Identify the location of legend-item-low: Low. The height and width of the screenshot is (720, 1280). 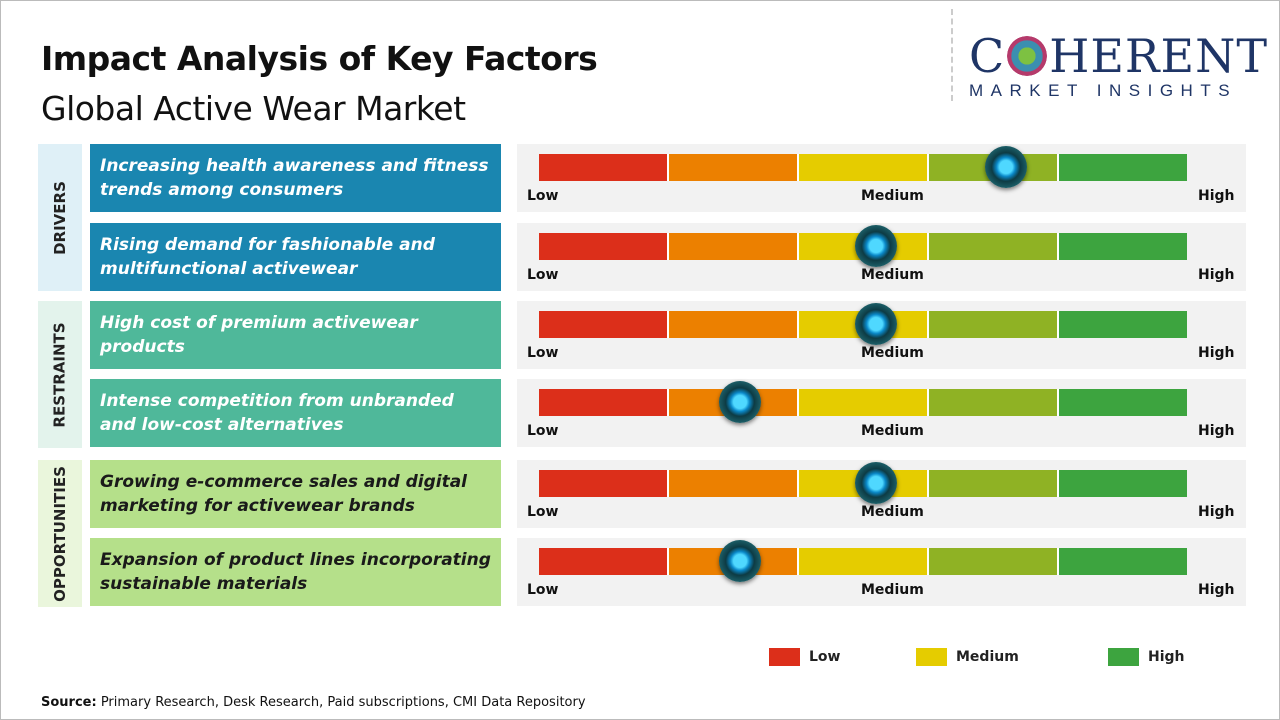
(842, 657).